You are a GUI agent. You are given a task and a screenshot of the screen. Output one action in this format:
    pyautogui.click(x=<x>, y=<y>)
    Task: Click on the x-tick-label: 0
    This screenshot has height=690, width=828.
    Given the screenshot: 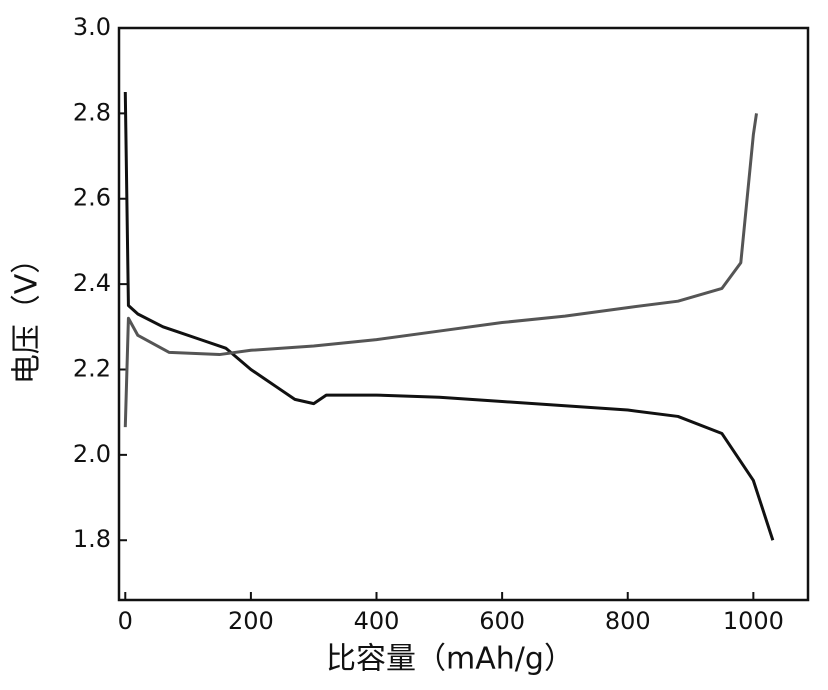 What is the action you would take?
    pyautogui.click(x=125, y=621)
    